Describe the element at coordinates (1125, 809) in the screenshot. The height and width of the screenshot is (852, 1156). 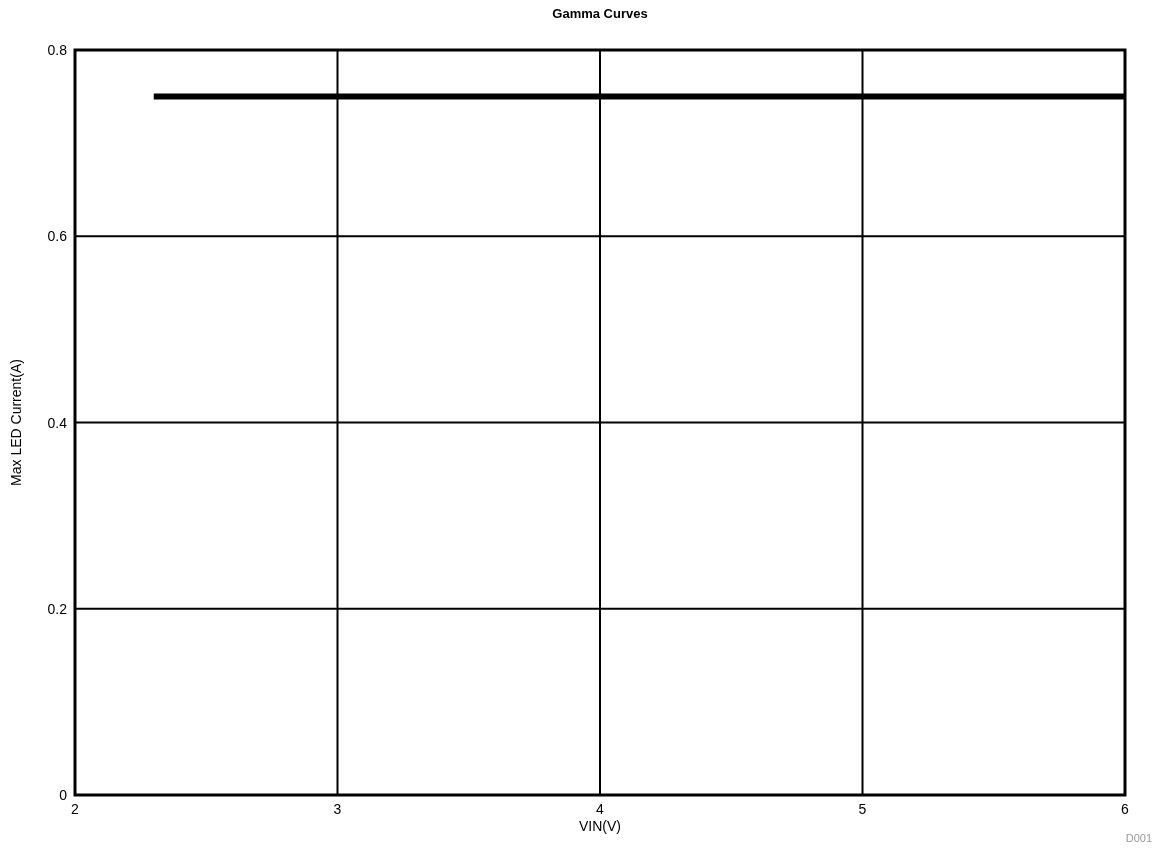
I see `x-tick-label: 6` at that location.